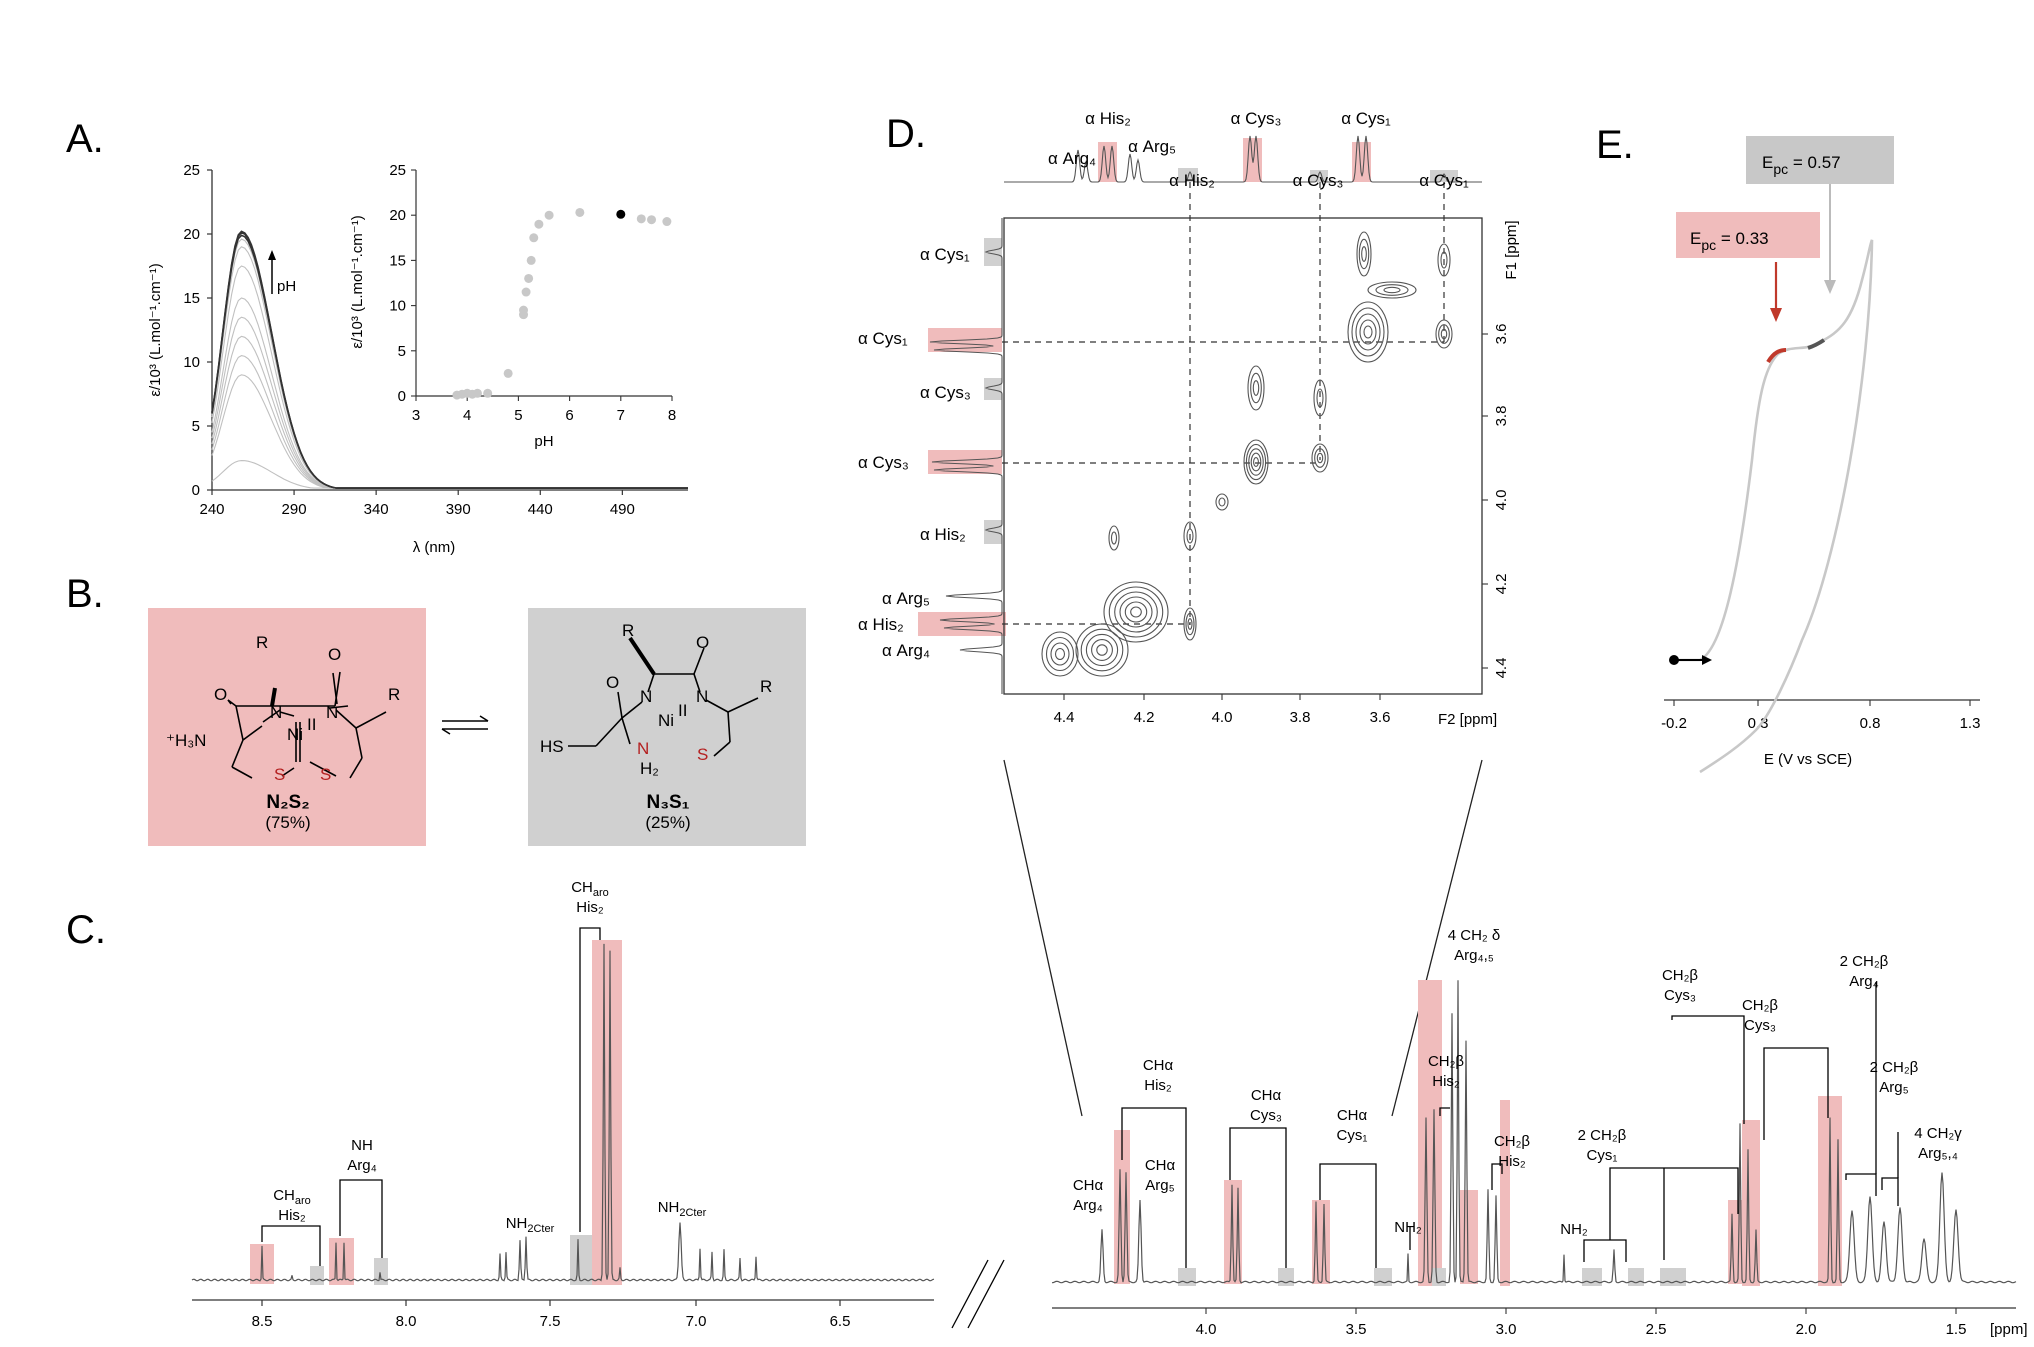 This screenshot has height=1347, width=2034. Describe the element at coordinates (1674, 660) in the screenshot. I see `e-start-dot` at that location.